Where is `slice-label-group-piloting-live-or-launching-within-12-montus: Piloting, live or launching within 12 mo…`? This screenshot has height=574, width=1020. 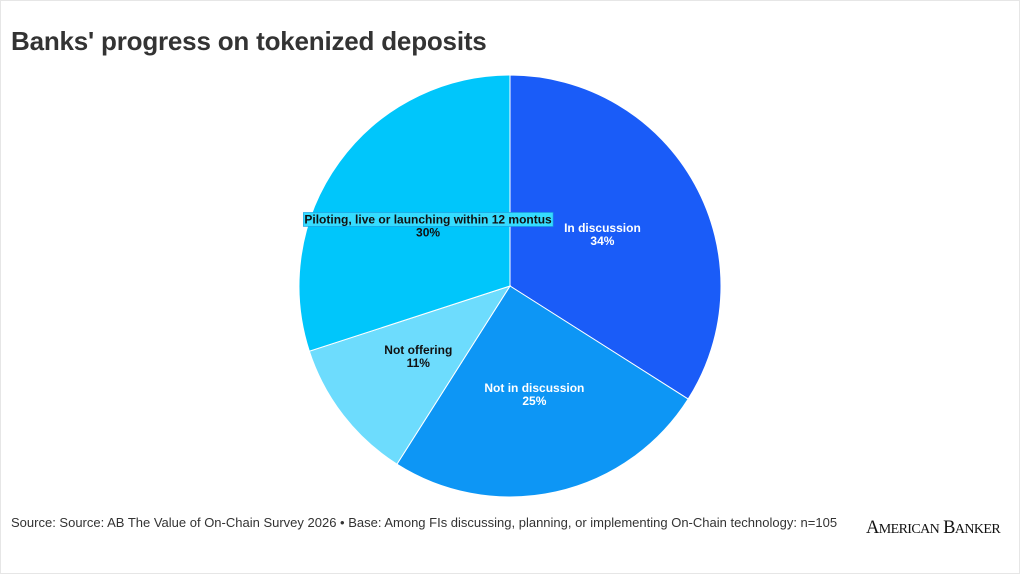 slice-label-group-piloting-live-or-launching-within-12-montus: Piloting, live or launching within 12 mo… is located at coordinates (428, 225).